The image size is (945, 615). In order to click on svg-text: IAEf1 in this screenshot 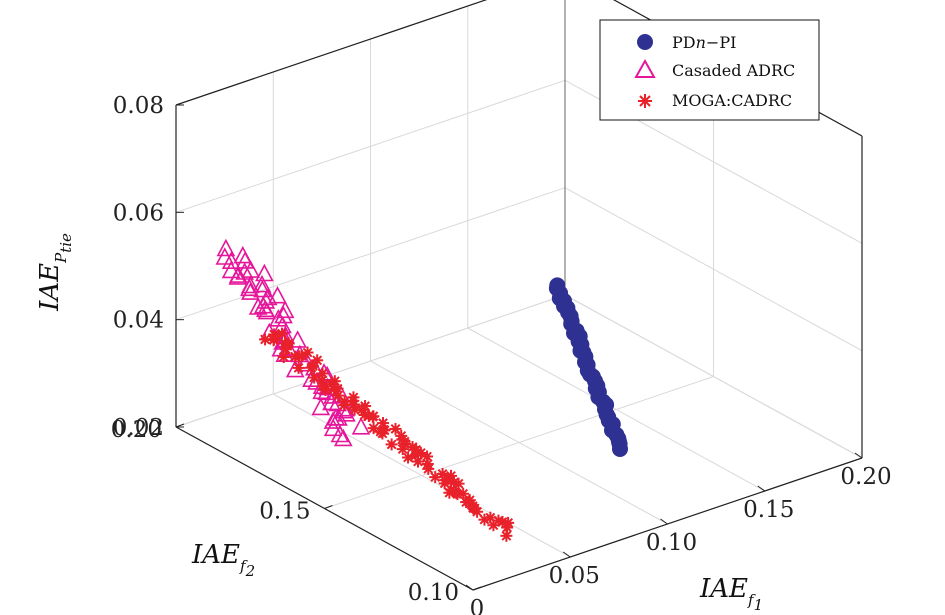, I will do `click(731, 594)`.